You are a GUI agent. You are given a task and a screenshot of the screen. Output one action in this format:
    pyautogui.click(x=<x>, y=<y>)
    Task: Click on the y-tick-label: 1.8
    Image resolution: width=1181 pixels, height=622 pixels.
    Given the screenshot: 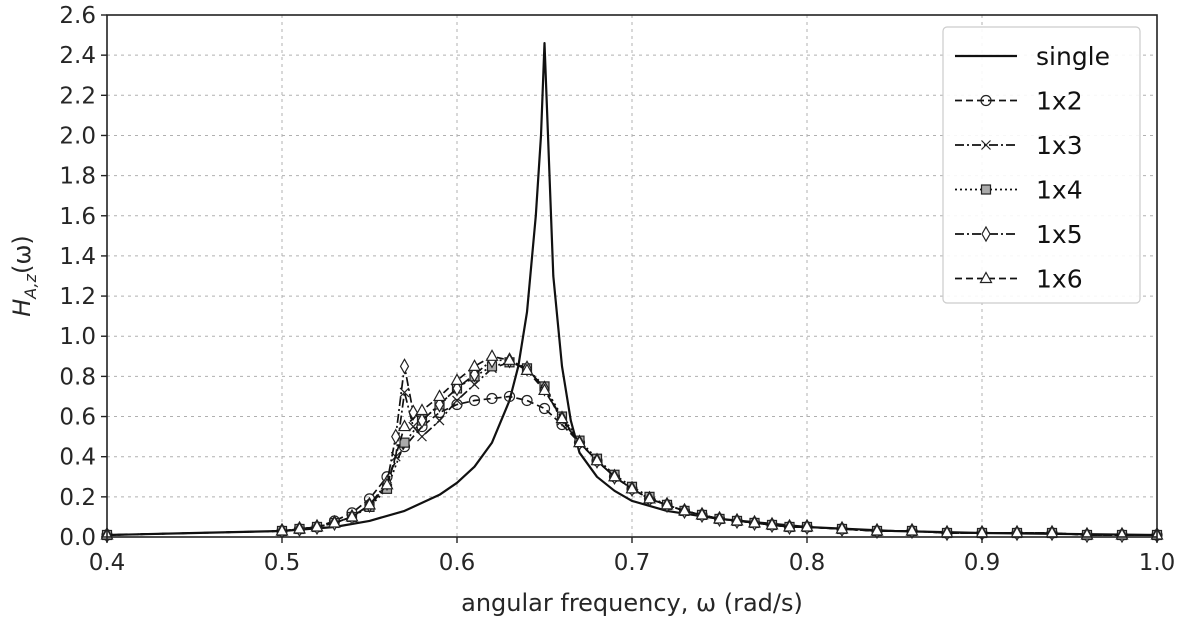 What is the action you would take?
    pyautogui.click(x=77, y=177)
    